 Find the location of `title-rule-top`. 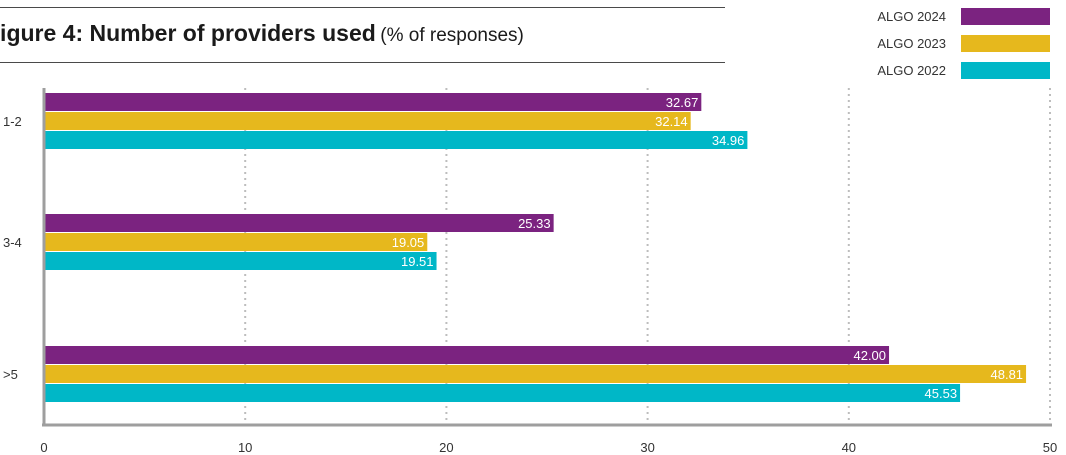

title-rule-top is located at coordinates (362, 7).